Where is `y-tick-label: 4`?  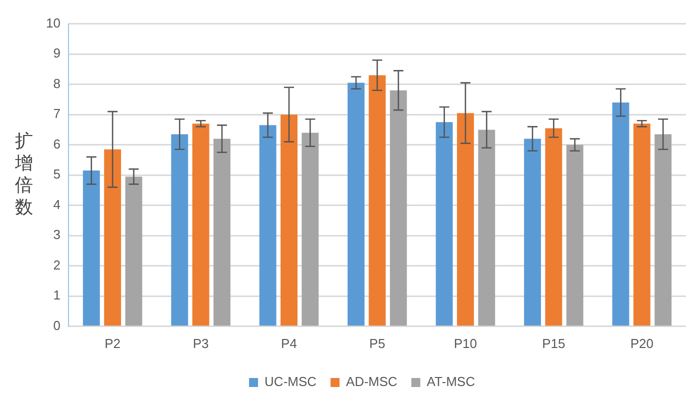
y-tick-label: 4 is located at coordinates (56, 204).